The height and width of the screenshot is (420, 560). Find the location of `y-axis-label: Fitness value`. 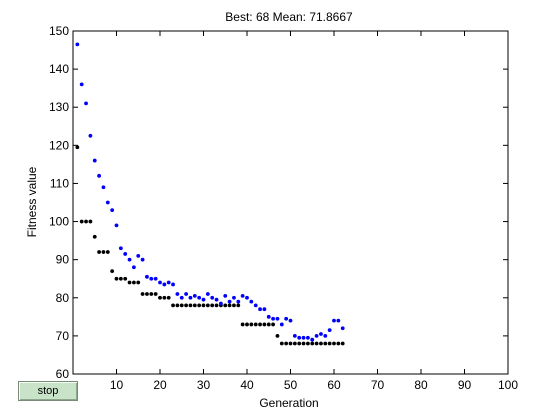

y-axis-label: Fitness value is located at coordinates (32, 201).